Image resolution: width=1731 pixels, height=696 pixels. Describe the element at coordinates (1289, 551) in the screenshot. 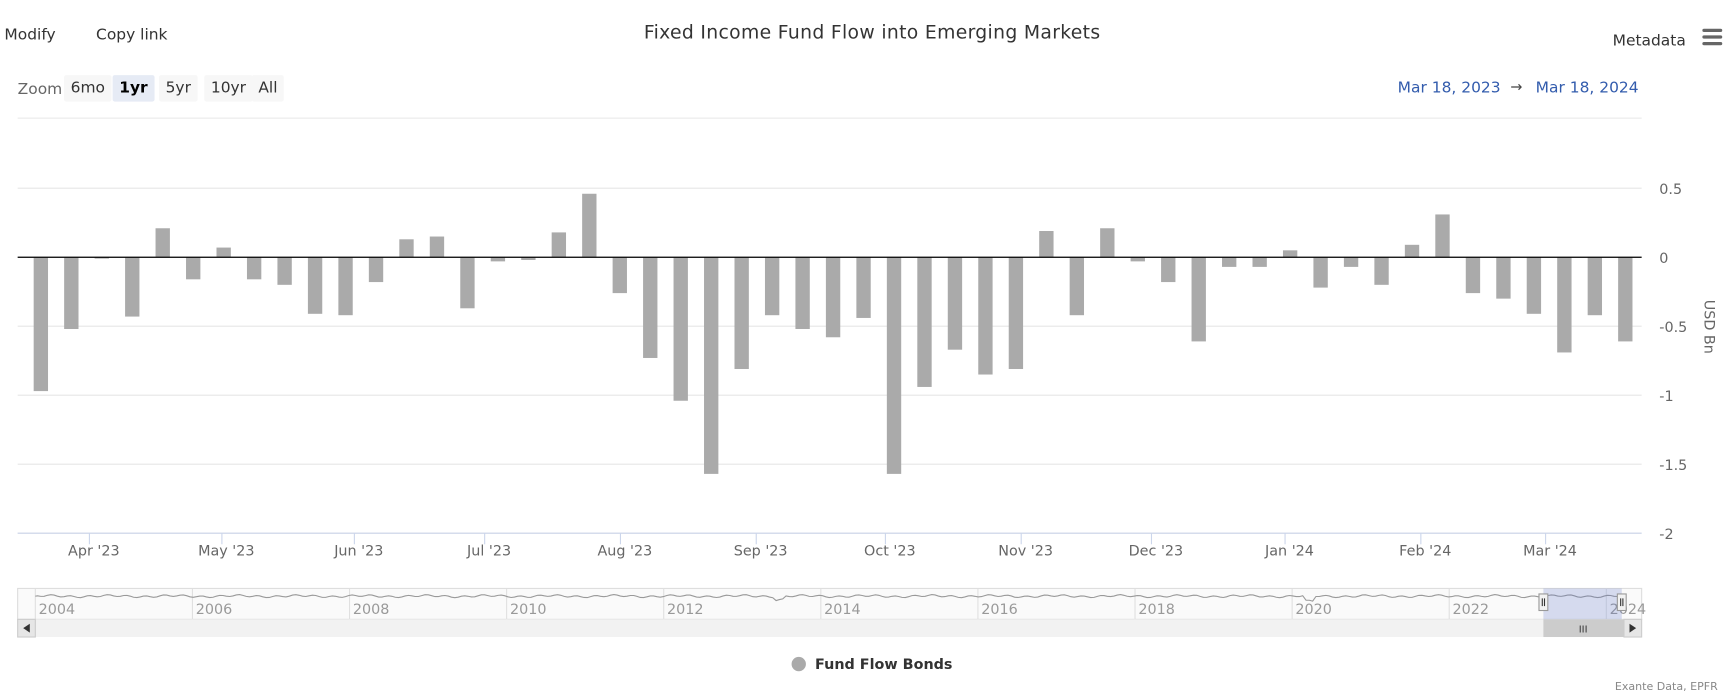

I see `x-tick-label: Jan '24` at that location.